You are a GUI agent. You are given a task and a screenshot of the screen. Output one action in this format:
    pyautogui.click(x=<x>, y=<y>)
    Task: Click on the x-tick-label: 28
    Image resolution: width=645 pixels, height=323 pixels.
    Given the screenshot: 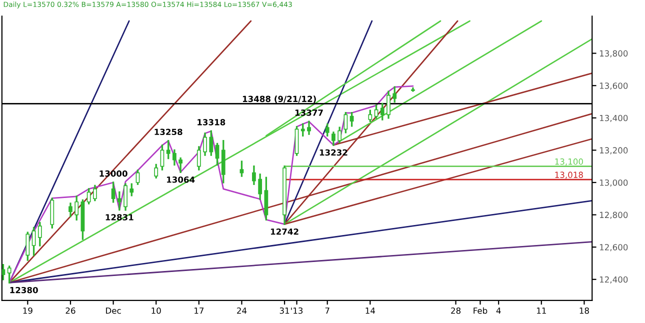 What is the action you would take?
    pyautogui.click(x=456, y=310)
    